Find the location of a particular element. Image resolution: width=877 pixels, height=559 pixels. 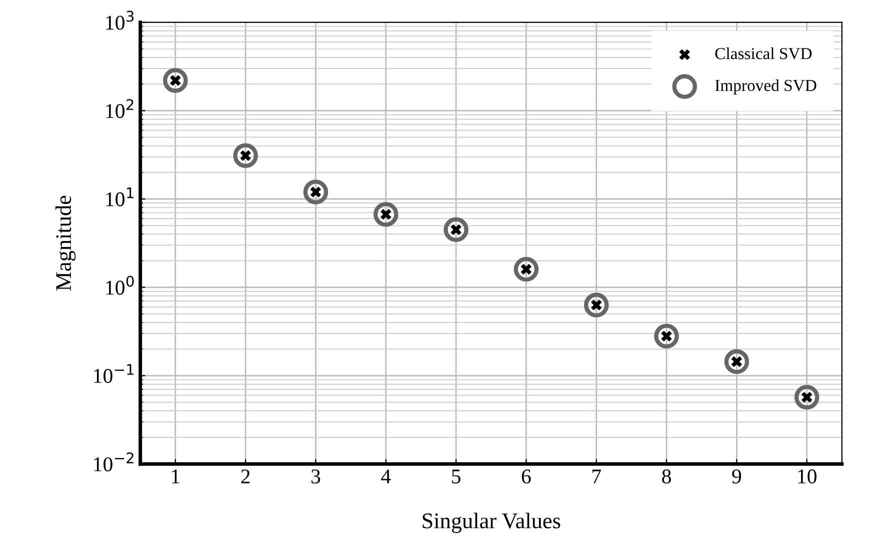

x-tick-label: 1 is located at coordinates (176, 477).